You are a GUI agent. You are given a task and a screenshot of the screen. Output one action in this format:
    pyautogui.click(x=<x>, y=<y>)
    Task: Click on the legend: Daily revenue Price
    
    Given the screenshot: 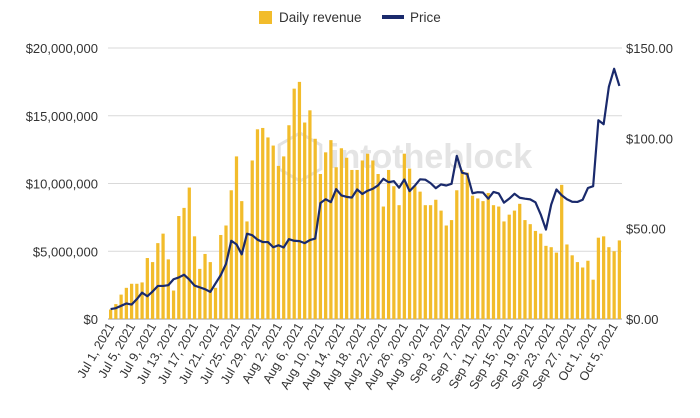 What is the action you would take?
    pyautogui.click(x=350, y=17)
    